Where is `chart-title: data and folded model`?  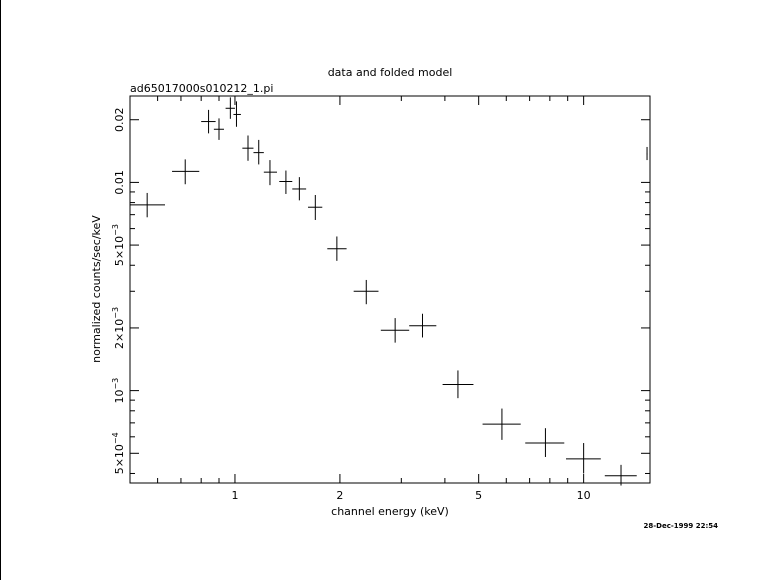 chart-title: data and folded model is located at coordinates (390, 72).